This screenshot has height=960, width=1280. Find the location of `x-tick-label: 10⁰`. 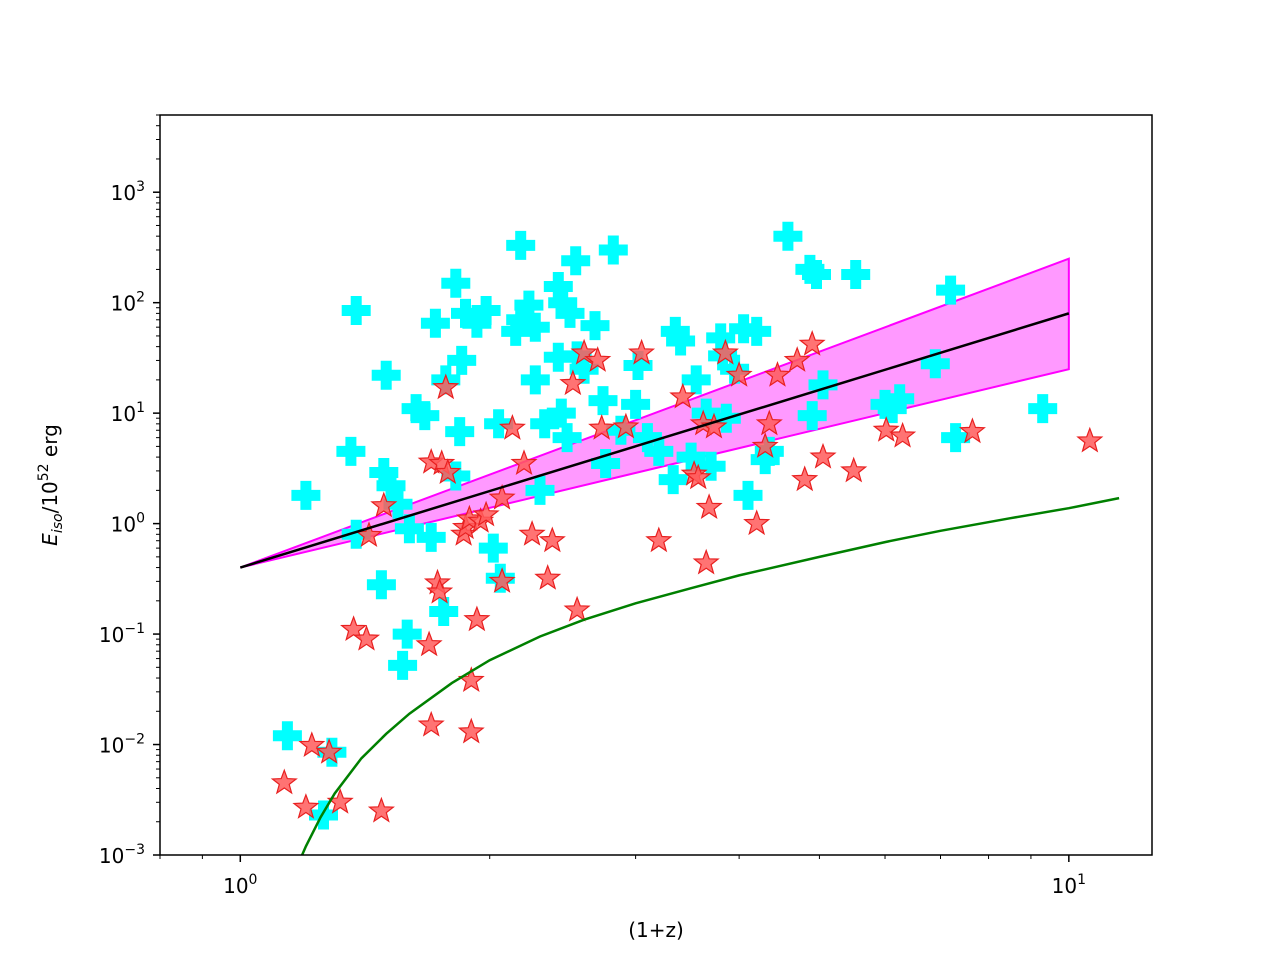

x-tick-label: 10⁰ is located at coordinates (240, 885).